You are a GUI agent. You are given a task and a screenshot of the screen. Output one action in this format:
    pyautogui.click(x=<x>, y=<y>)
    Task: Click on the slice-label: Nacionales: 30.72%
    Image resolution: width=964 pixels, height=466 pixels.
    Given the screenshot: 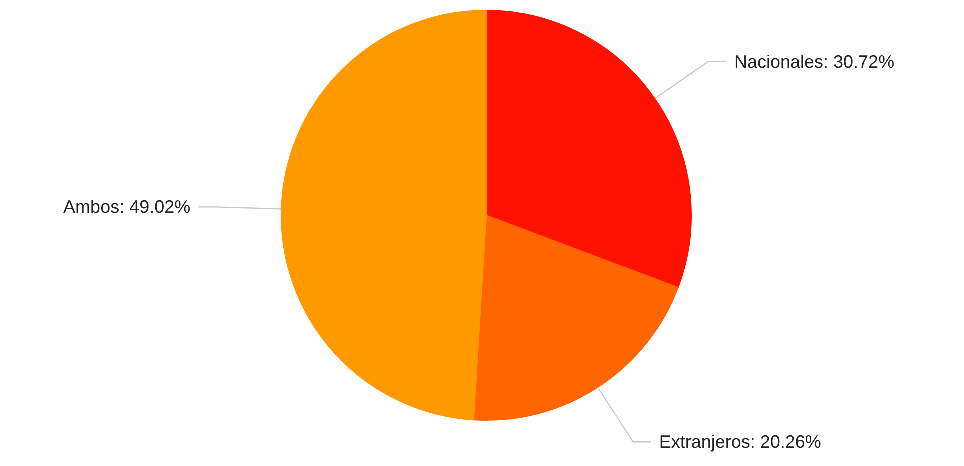 What is the action you would take?
    pyautogui.click(x=814, y=62)
    